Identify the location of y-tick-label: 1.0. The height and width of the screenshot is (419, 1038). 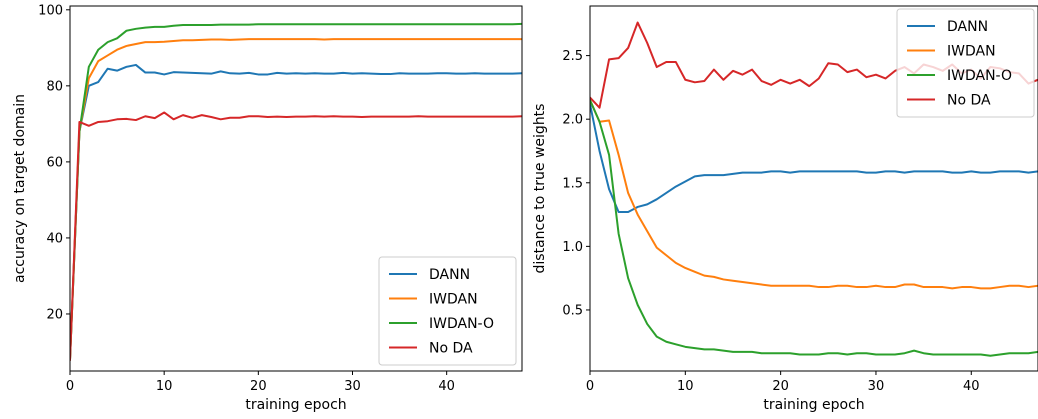
(572, 247).